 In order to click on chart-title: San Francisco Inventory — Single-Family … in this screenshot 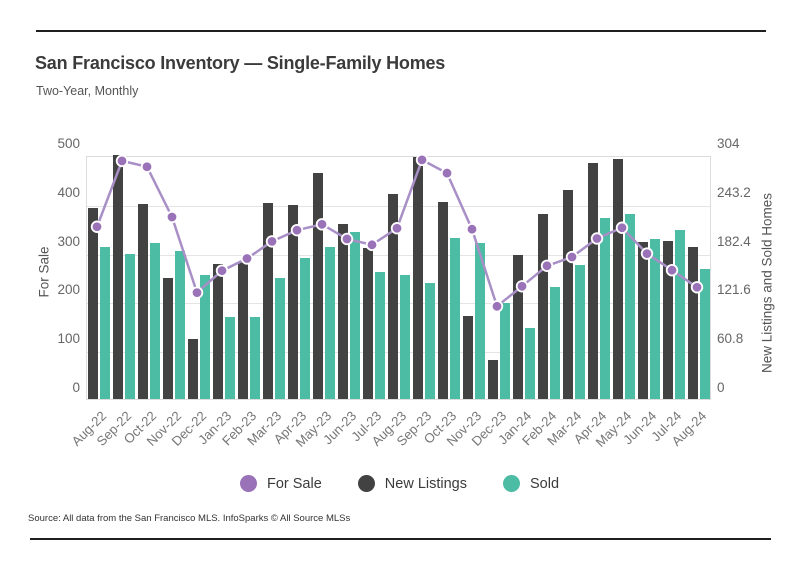, I will do `click(240, 63)`.